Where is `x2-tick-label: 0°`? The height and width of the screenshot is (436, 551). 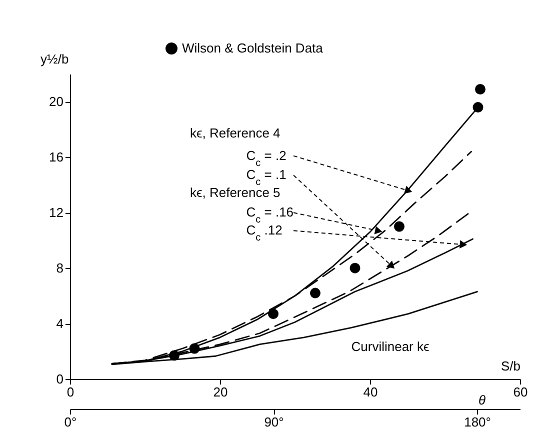
x2-tick-label: 0° is located at coordinates (70, 422).